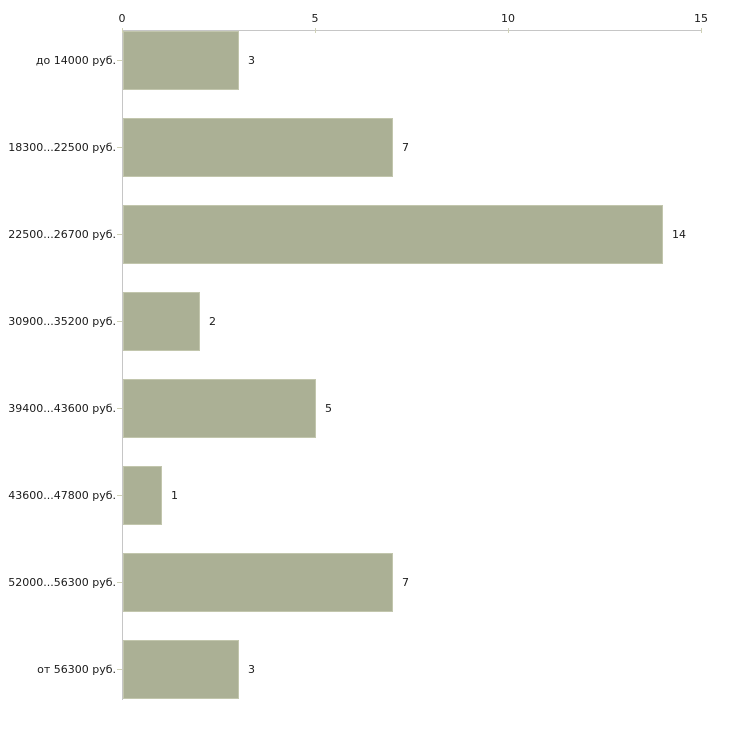  What do you see at coordinates (412, 30) in the screenshot?
I see `x-axis-line` at bounding box center [412, 30].